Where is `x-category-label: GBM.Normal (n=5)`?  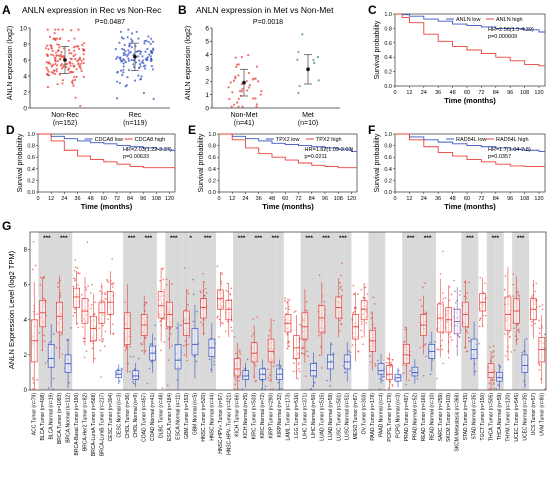 x-category-label: GBM.Normal (n=5) is located at coordinates (195, 414).